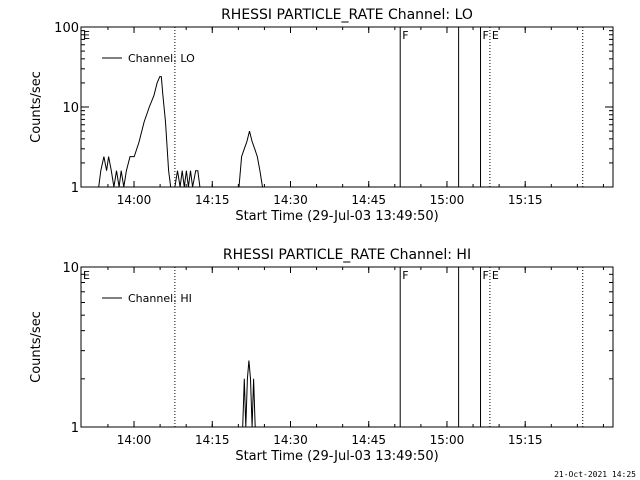 The image size is (640, 480). Describe the element at coordinates (161, 58) in the screenshot. I see `panel1-legend-label: Channel: LO` at that location.